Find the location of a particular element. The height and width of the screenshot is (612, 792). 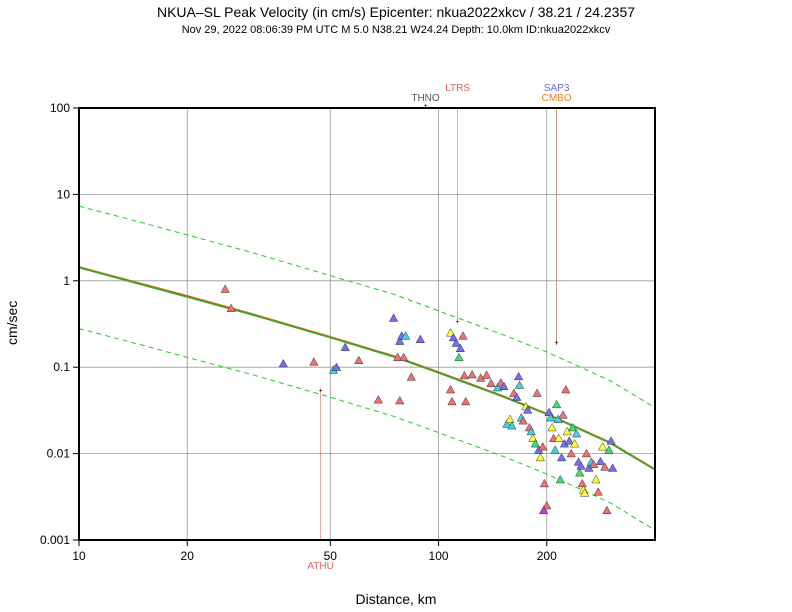

station-label: THNO is located at coordinates (425, 98).